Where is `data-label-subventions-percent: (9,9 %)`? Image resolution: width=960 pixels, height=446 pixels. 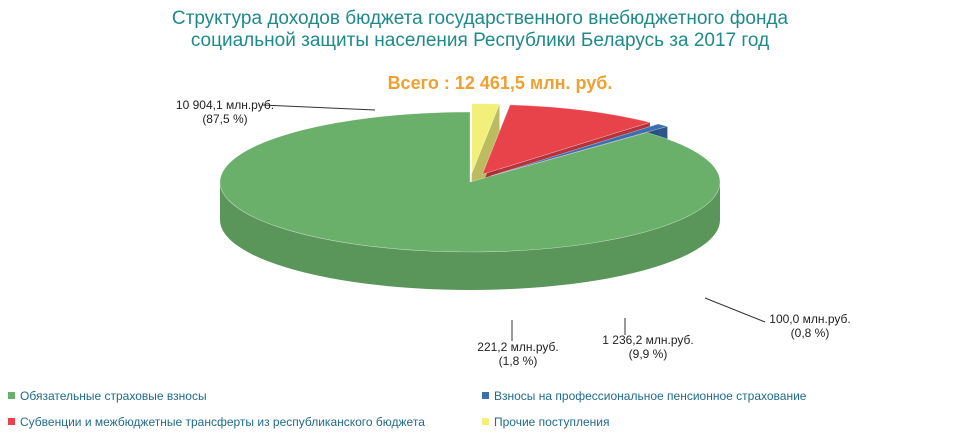
data-label-subventions-percent: (9,9 %) is located at coordinates (648, 354).